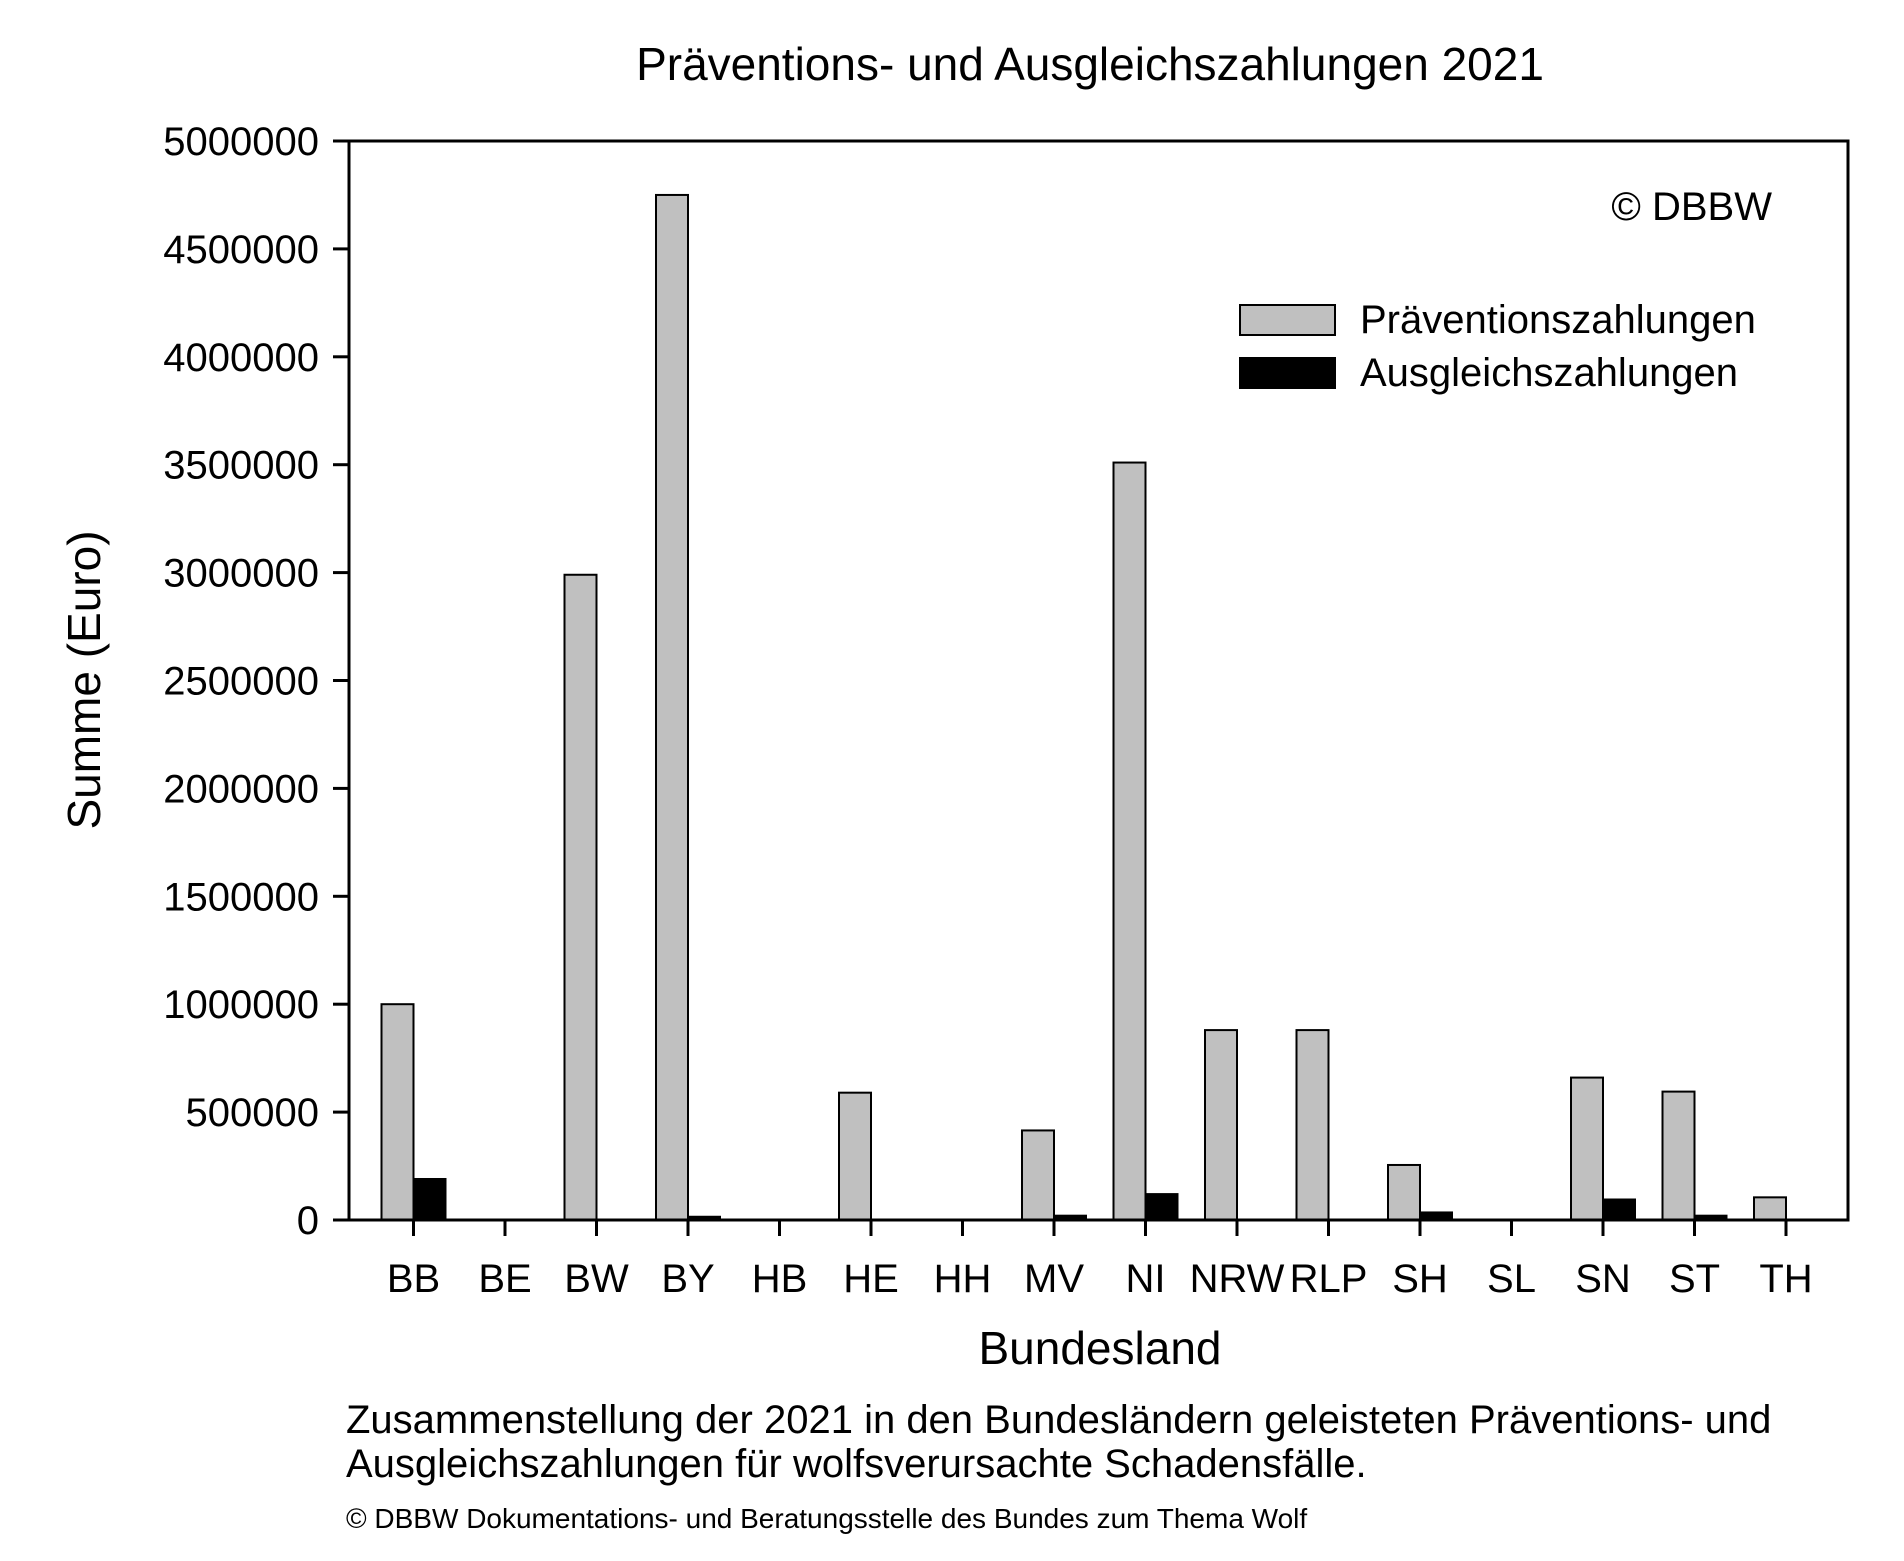  Describe the element at coordinates (1549, 373) in the screenshot. I see `legend-label: Ausgleichszahlungen` at that location.